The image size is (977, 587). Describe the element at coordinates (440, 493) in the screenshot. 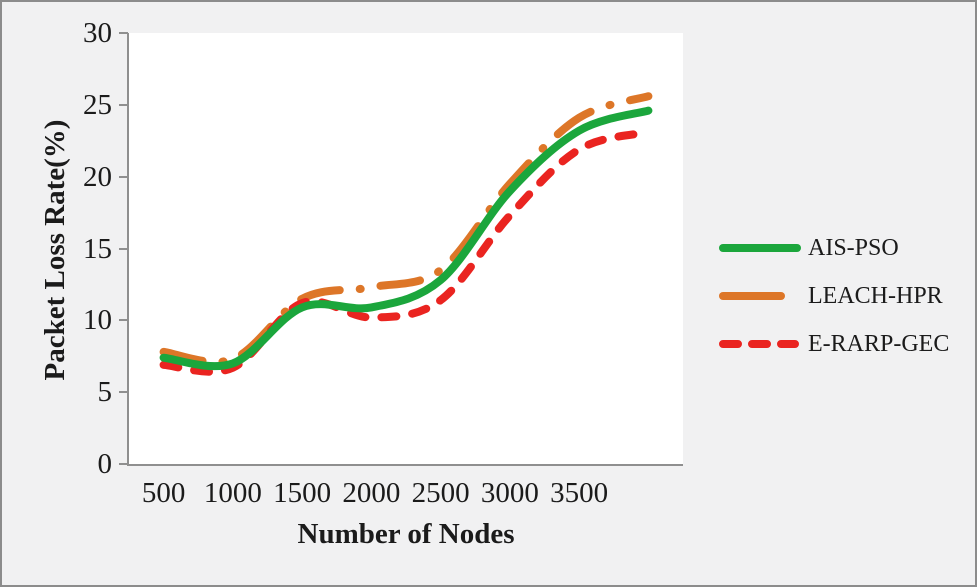

I see `x-tick-label: 2500` at that location.